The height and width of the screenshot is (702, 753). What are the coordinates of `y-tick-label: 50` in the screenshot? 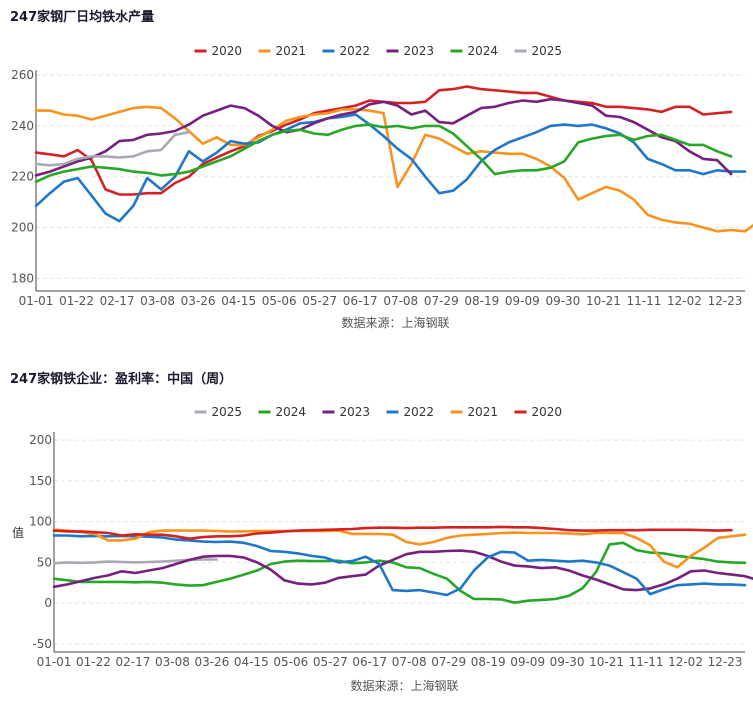 It's located at (44, 562).